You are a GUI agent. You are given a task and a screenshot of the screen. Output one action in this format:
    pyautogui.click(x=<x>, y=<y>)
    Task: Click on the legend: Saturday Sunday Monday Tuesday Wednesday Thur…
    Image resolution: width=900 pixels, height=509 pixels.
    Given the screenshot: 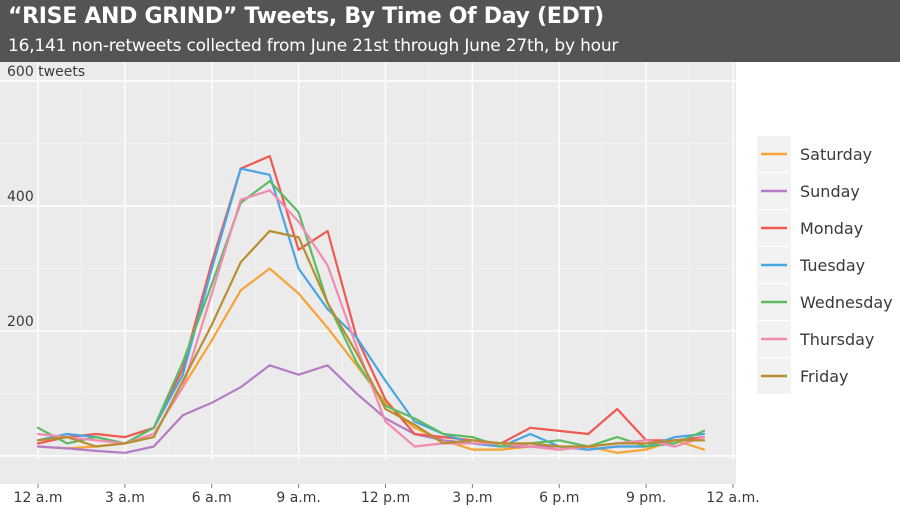 What is the action you would take?
    pyautogui.click(x=825, y=265)
    